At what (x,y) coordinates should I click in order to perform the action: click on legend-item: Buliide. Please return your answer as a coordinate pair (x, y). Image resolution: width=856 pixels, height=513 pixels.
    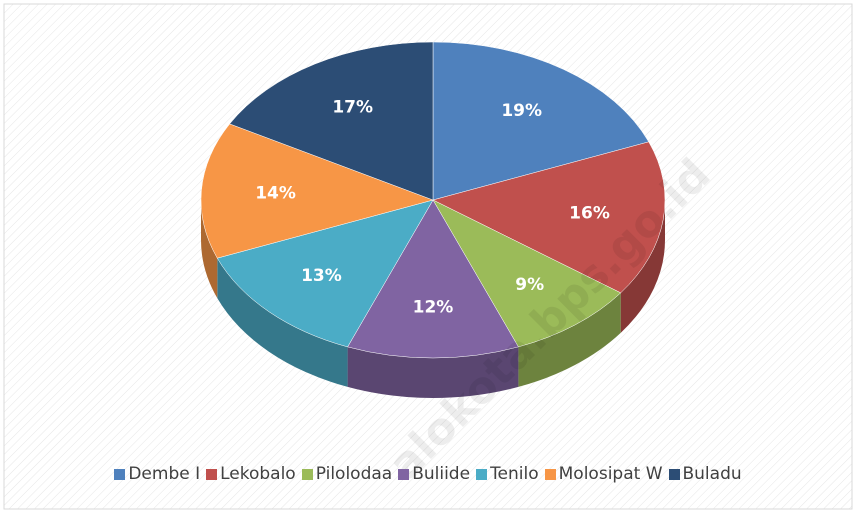
    Looking at the image, I should click on (434, 474).